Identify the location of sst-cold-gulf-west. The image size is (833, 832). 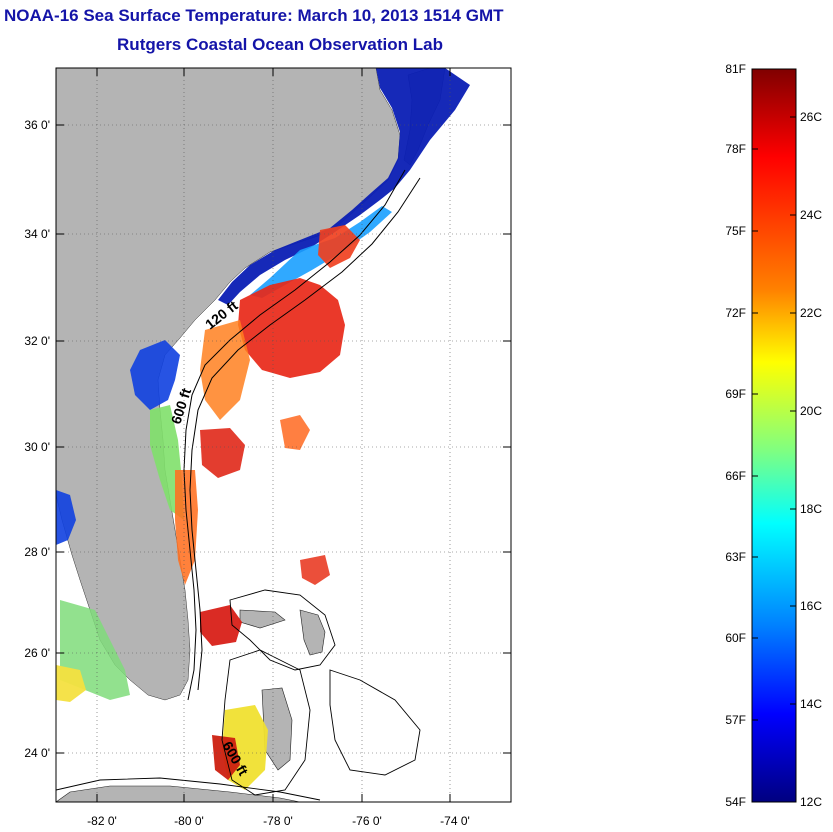
(66, 517).